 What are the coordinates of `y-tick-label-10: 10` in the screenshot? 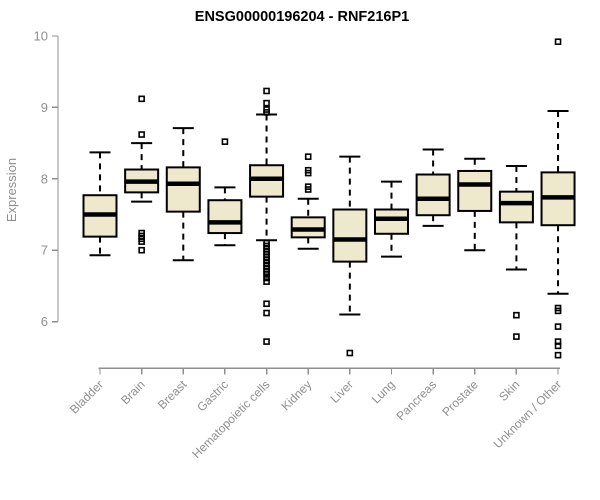 It's located at (41, 36).